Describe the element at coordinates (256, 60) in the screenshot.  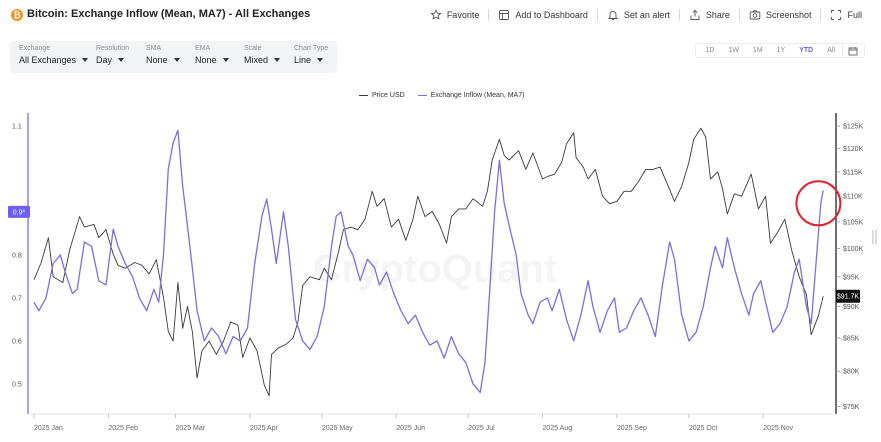
I see `scale-select-value: Mixed` at that location.